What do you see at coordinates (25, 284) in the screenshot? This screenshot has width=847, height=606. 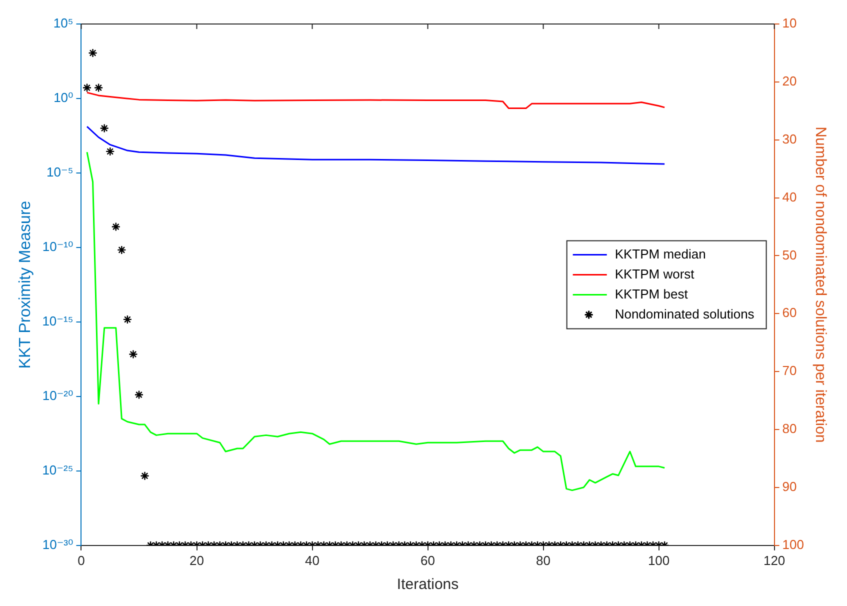 I see `y-axis-title: KKT Proximity Measure` at bounding box center [25, 284].